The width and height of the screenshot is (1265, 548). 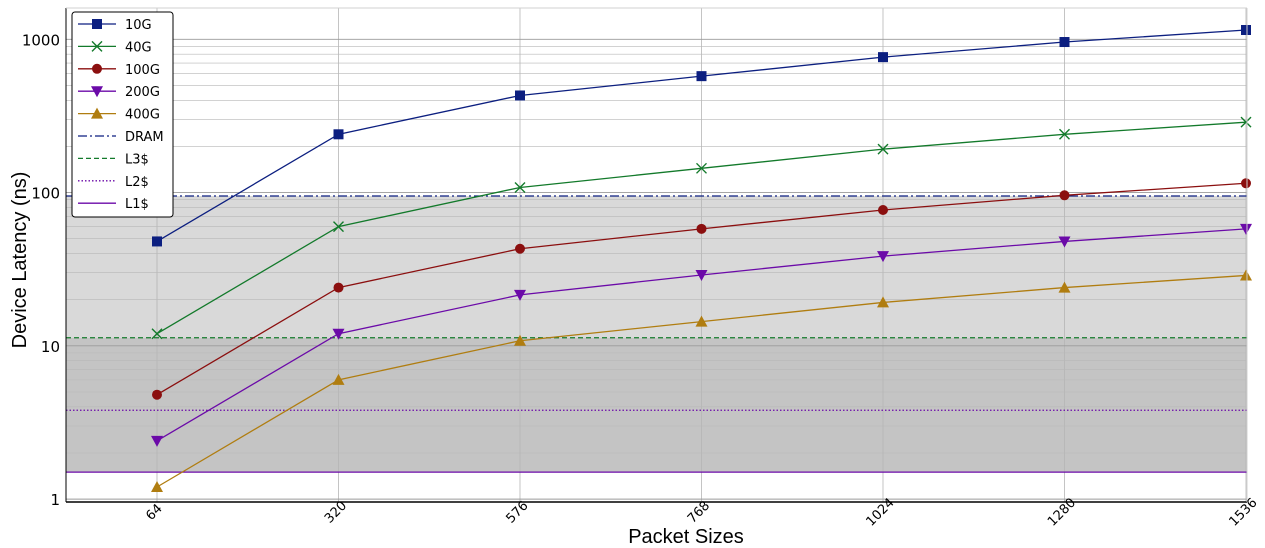 I want to click on legend-item: L1$, so click(x=113, y=204).